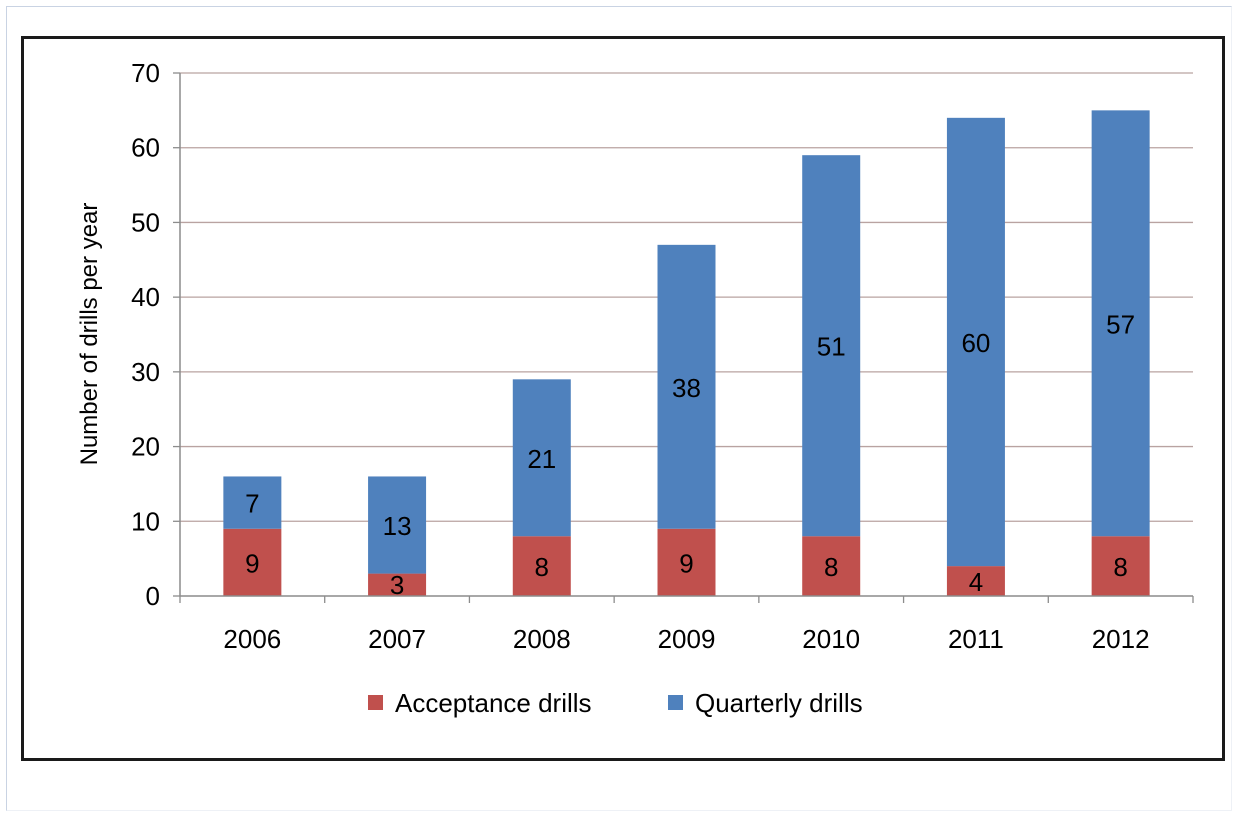  What do you see at coordinates (687, 639) in the screenshot?
I see `x-tick-label: 2009` at bounding box center [687, 639].